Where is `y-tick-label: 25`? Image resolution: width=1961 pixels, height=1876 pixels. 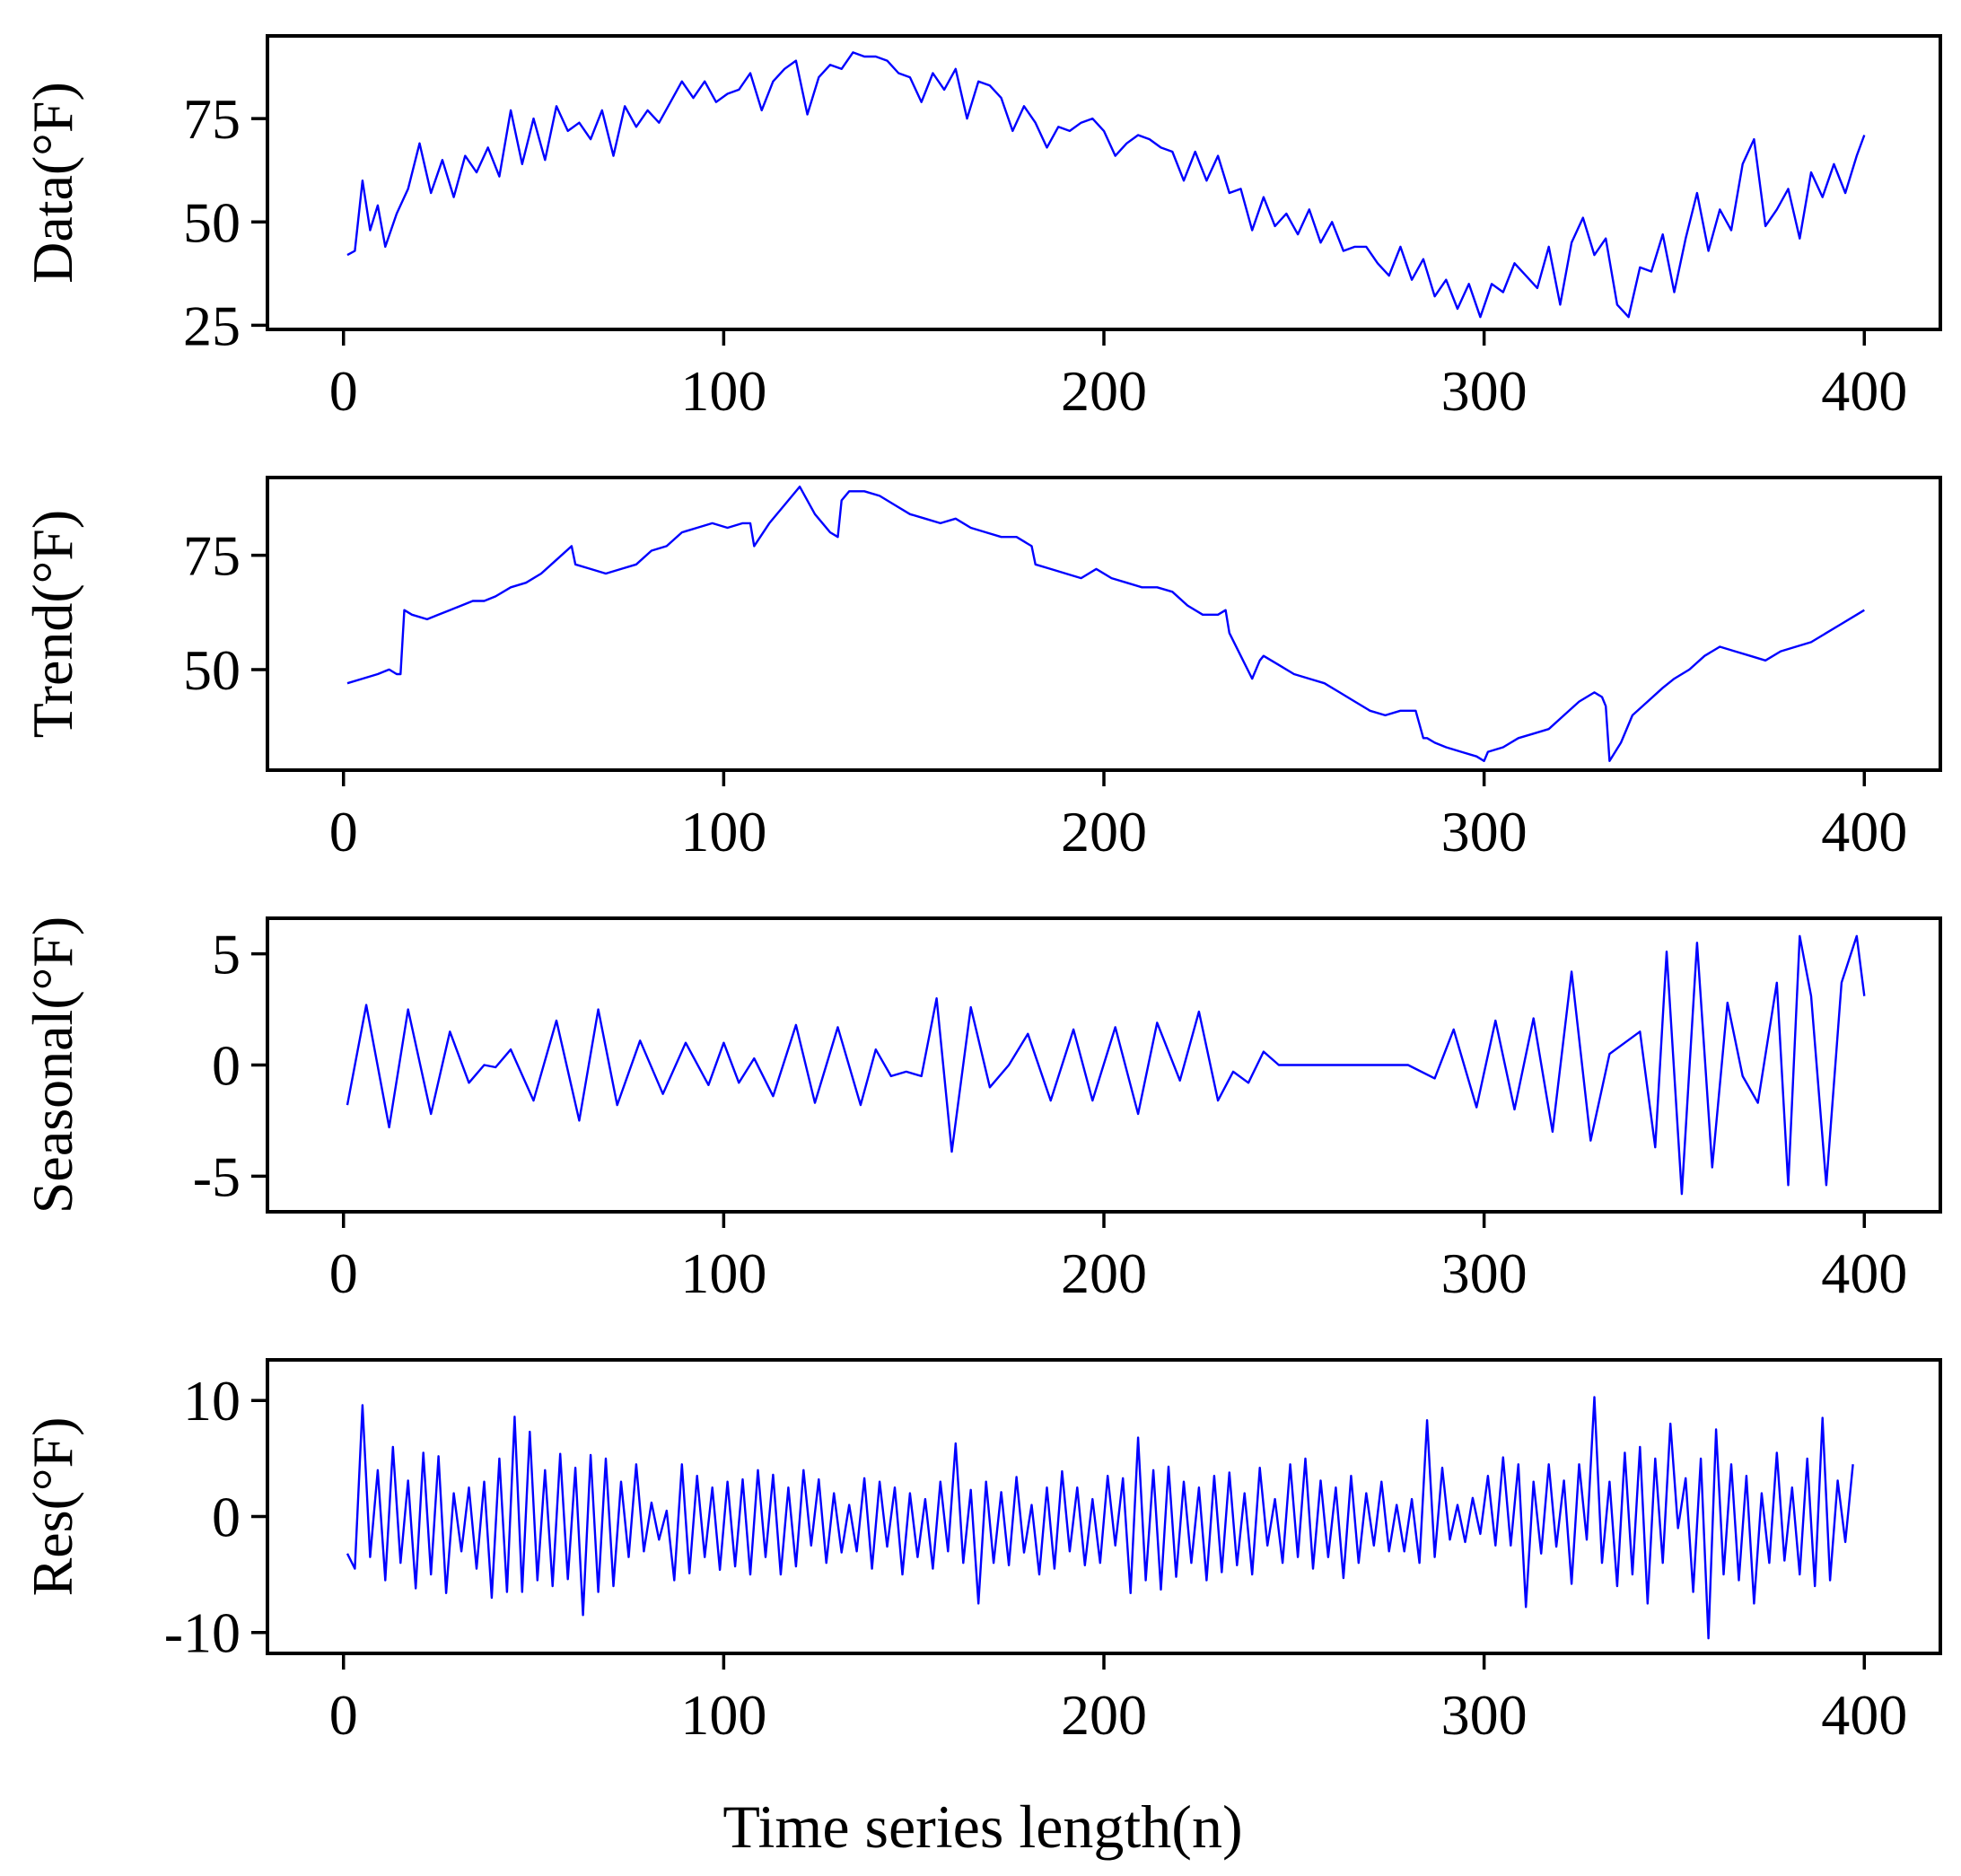 y-tick-label: 25 is located at coordinates (212, 325).